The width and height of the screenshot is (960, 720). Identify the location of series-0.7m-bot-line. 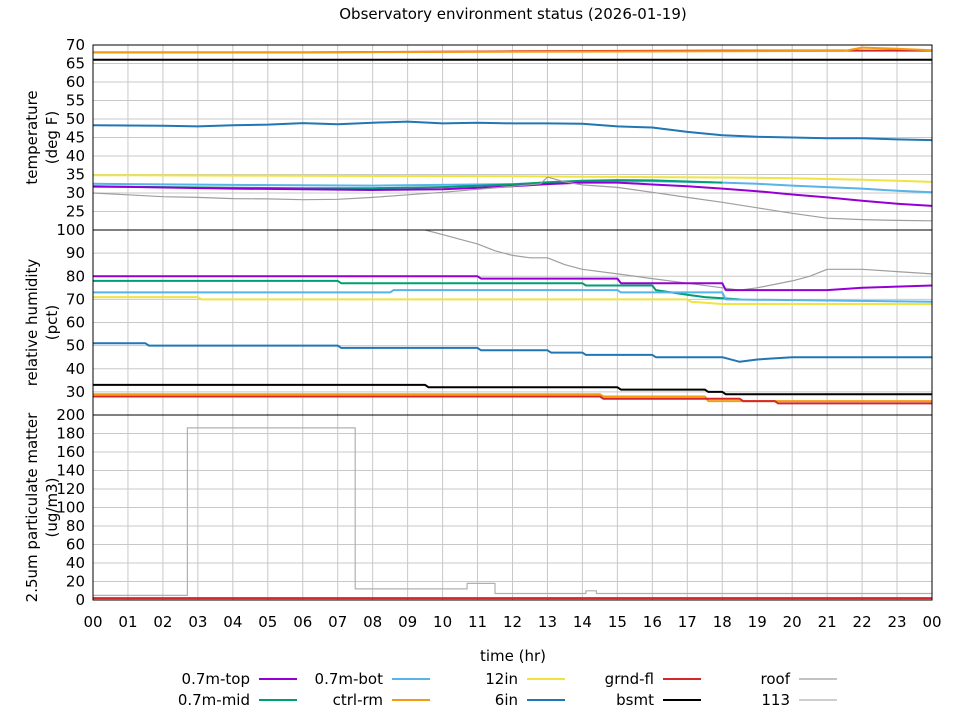
(512, 296).